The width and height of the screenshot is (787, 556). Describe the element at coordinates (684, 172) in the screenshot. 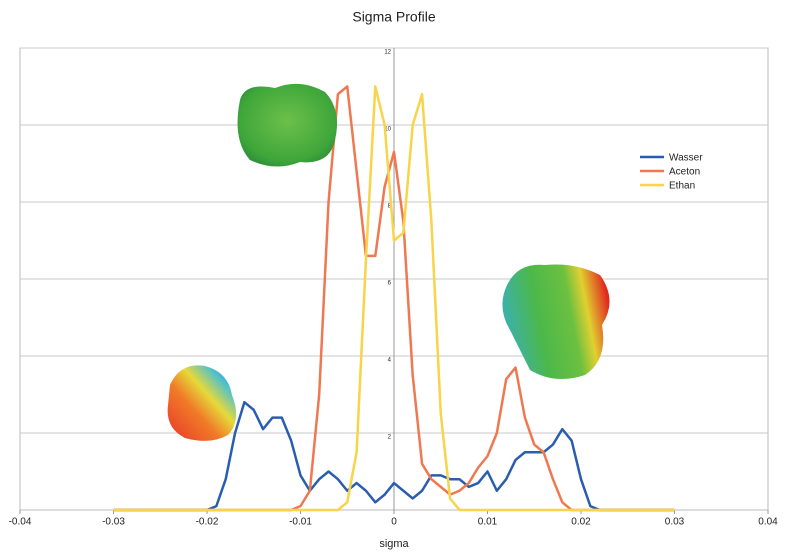

I see `legend-label: Aceton` at that location.